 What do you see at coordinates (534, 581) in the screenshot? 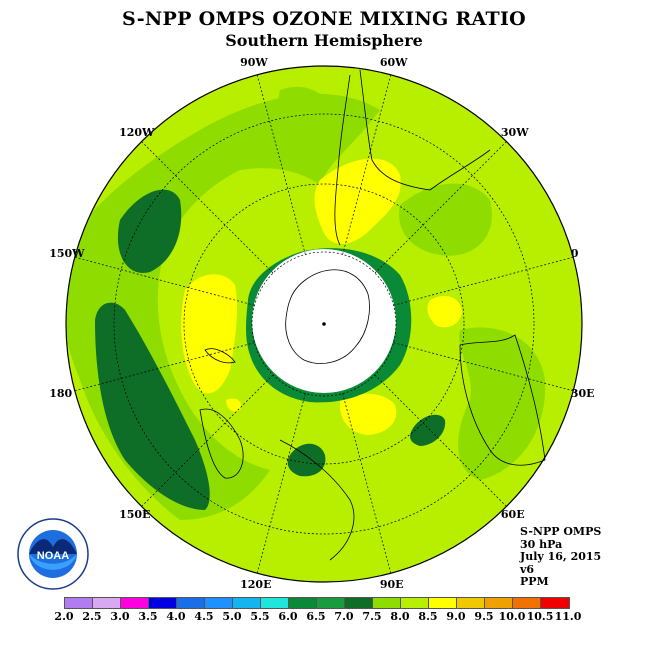
I see `info-line: PPM` at bounding box center [534, 581].